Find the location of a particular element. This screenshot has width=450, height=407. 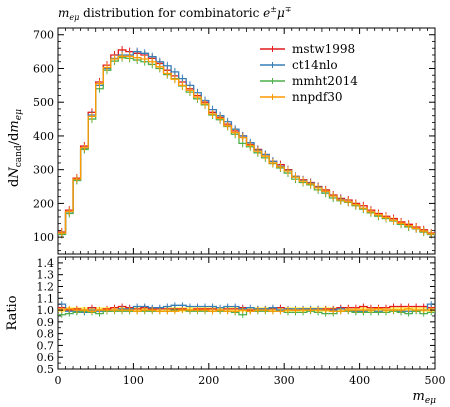

main-ytick-label: 300 is located at coordinates (43, 170).